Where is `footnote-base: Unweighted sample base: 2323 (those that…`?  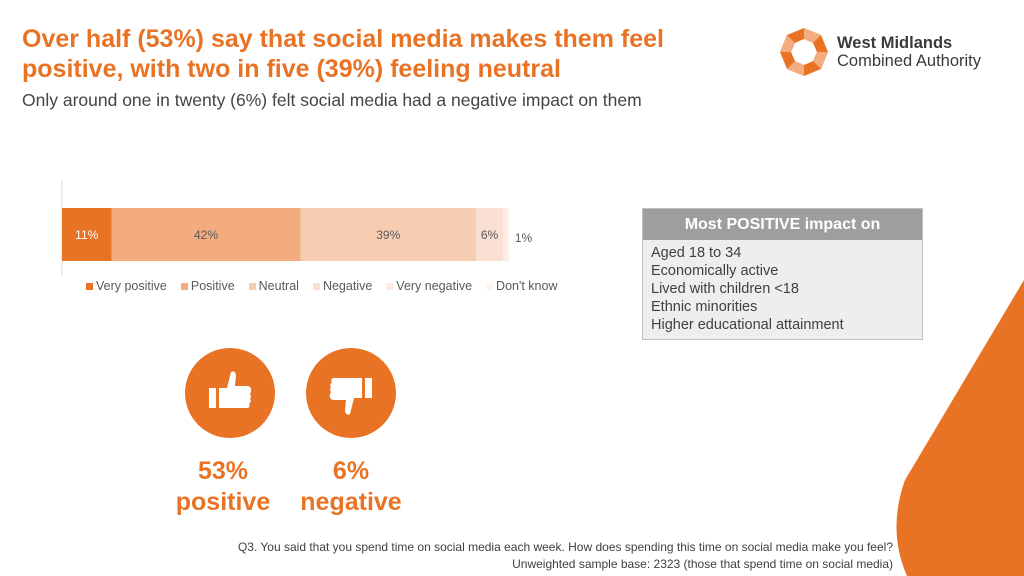 footnote-base: Unweighted sample base: 2323 (those that… is located at coordinates (702, 564).